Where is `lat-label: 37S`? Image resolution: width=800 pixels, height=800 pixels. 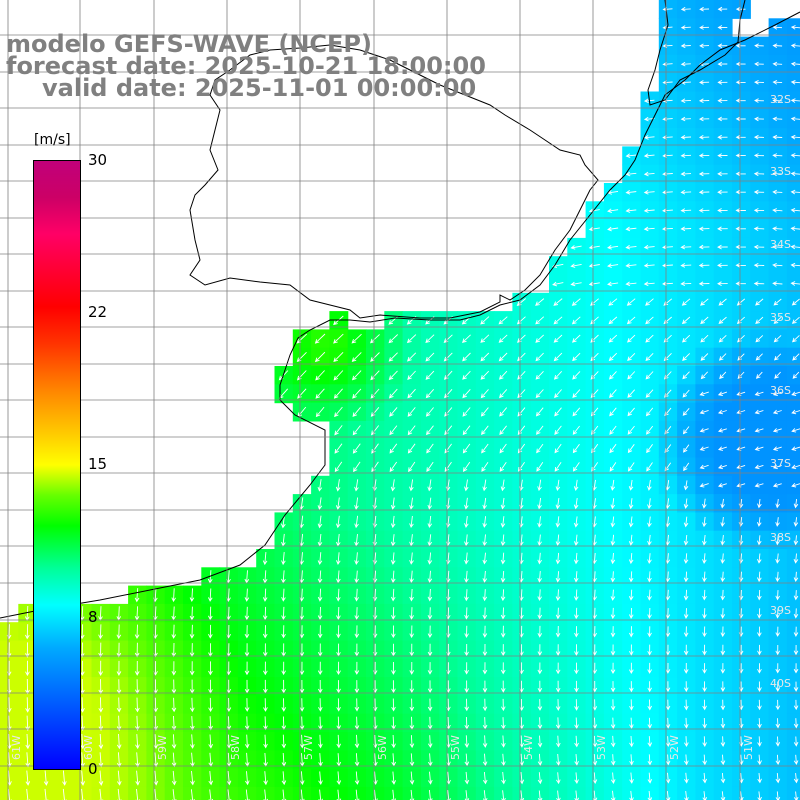
lat-label: 37S is located at coordinates (780, 463).